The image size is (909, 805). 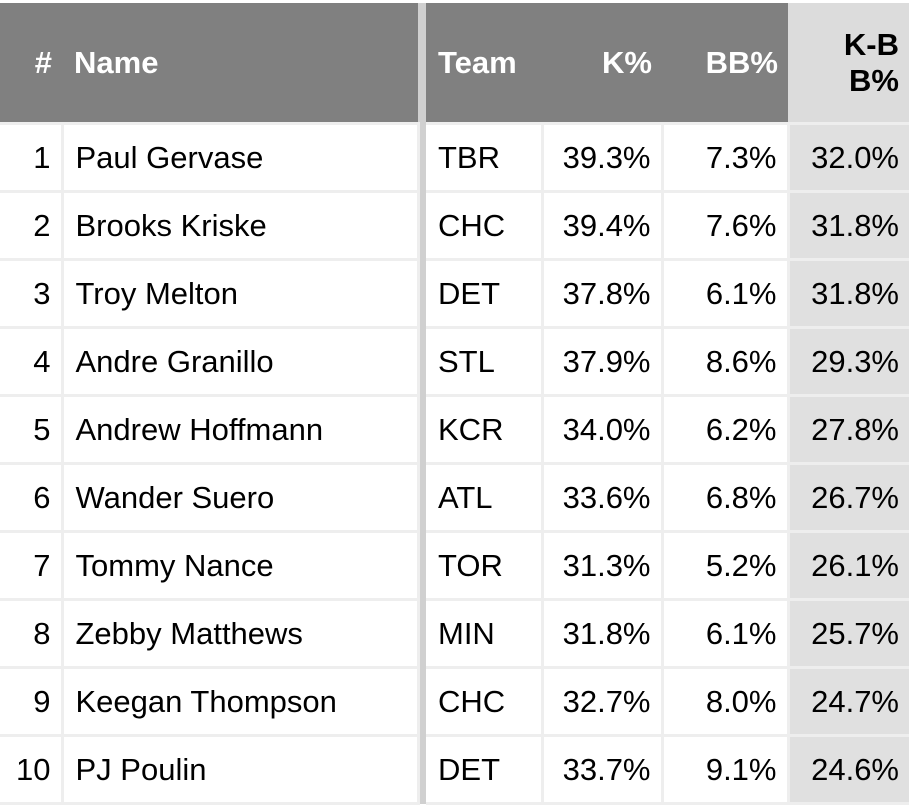 What do you see at coordinates (848, 498) in the screenshot?
I see `k-bb-pct-cell: 26.7%` at bounding box center [848, 498].